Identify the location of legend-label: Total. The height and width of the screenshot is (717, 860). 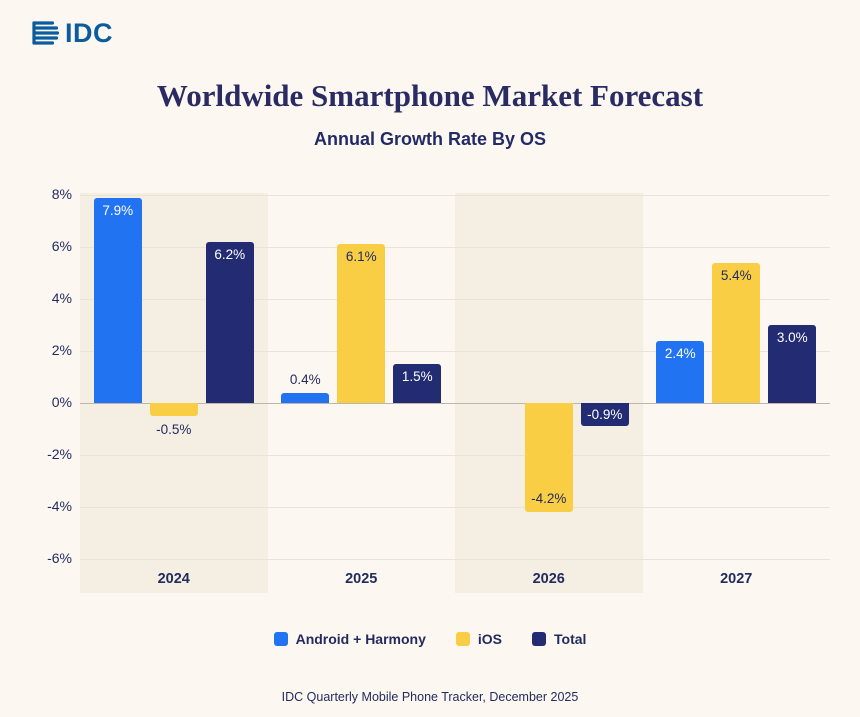
(570, 639).